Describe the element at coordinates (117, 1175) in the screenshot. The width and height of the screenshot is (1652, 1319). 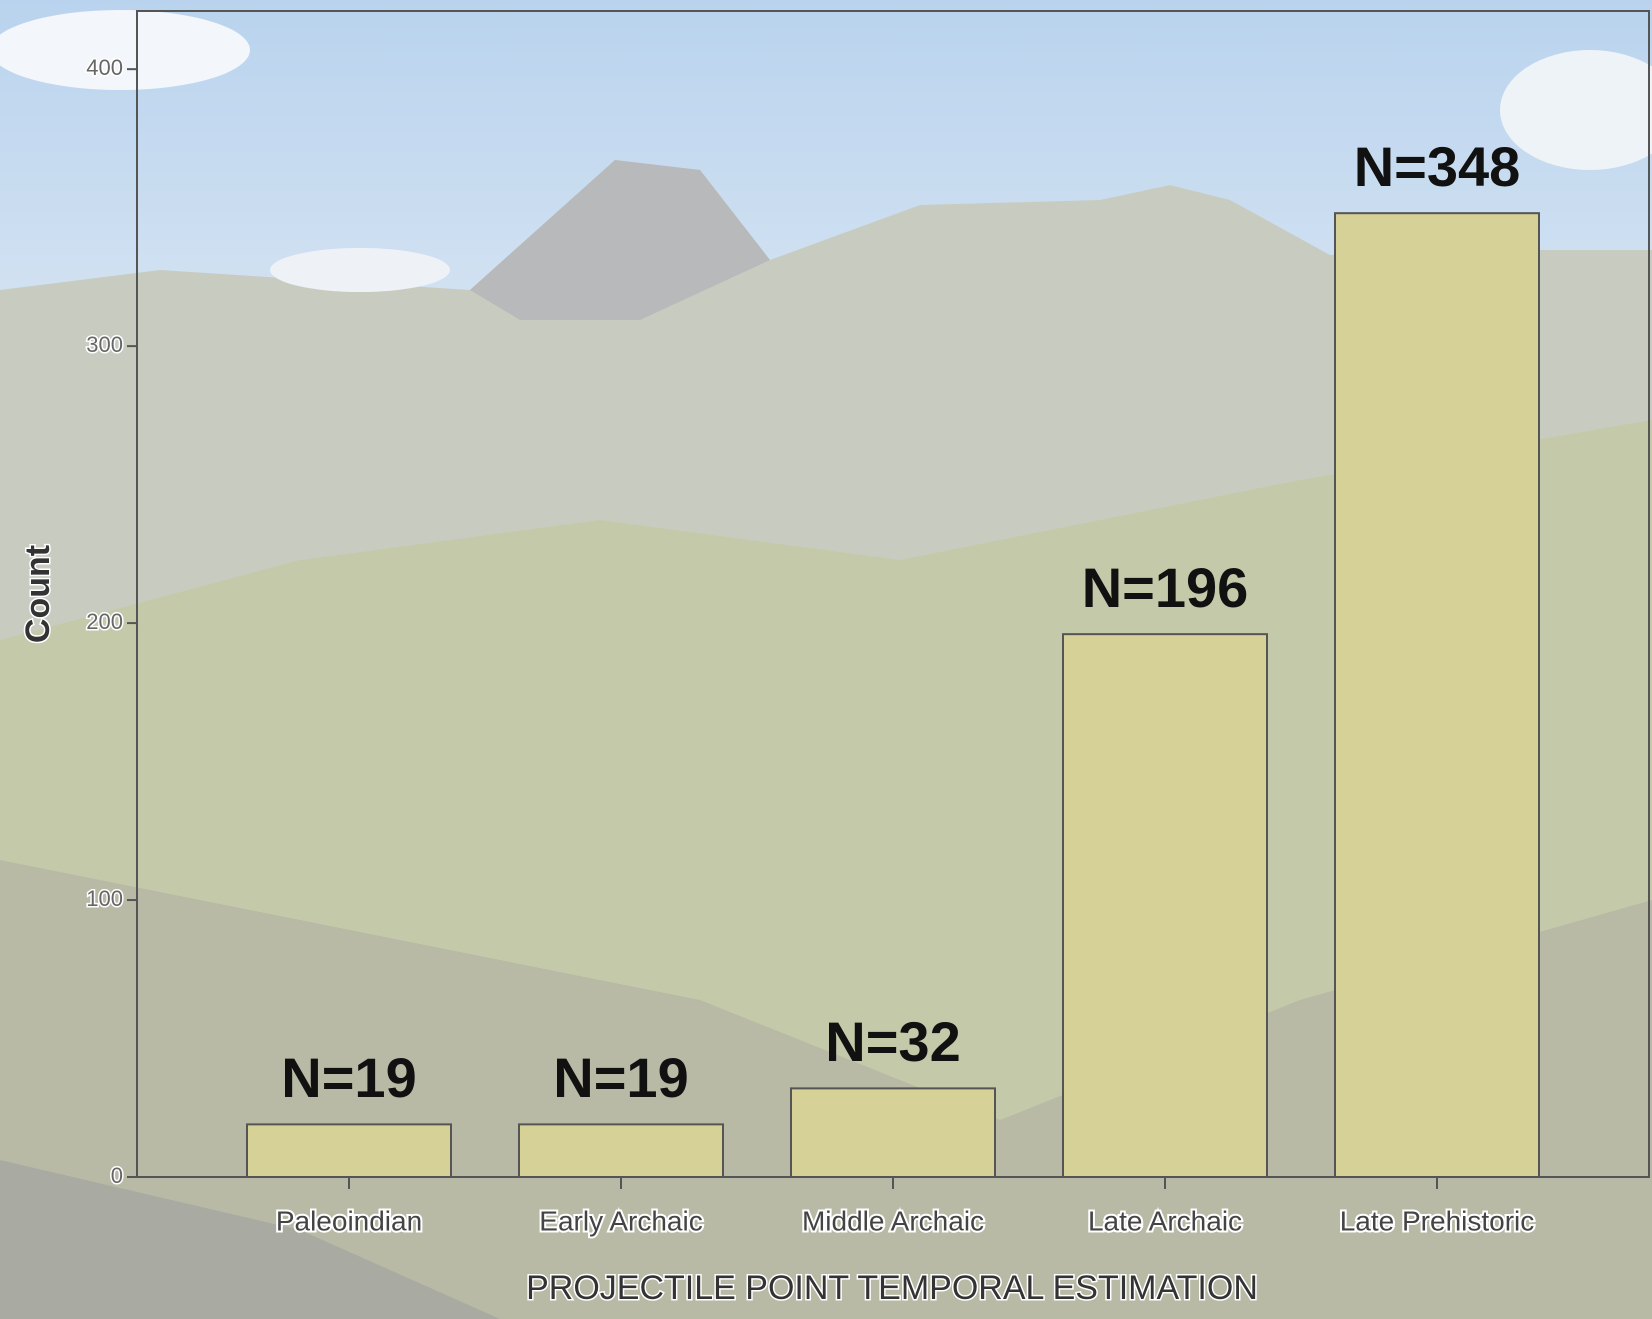
I see `y-tick-label: 0` at that location.